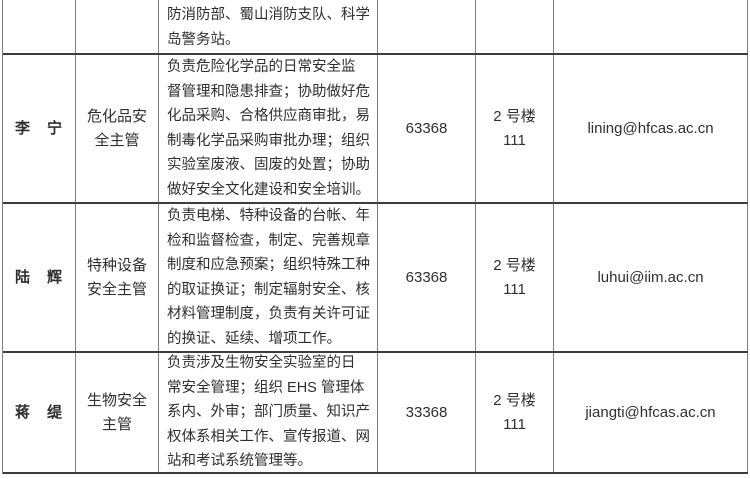  Describe the element at coordinates (117, 26) in the screenshot. I see `staff-position-cell` at that location.